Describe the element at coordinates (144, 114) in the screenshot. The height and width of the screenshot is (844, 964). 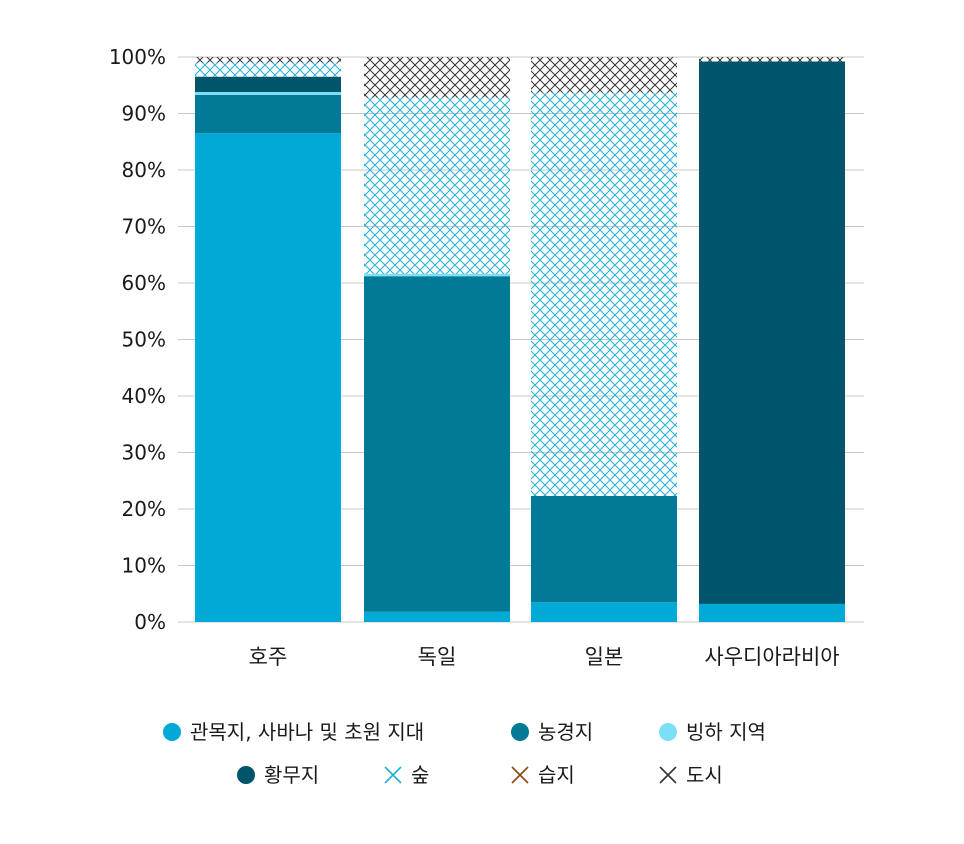
I see `y-tick-label: 90%` at that location.